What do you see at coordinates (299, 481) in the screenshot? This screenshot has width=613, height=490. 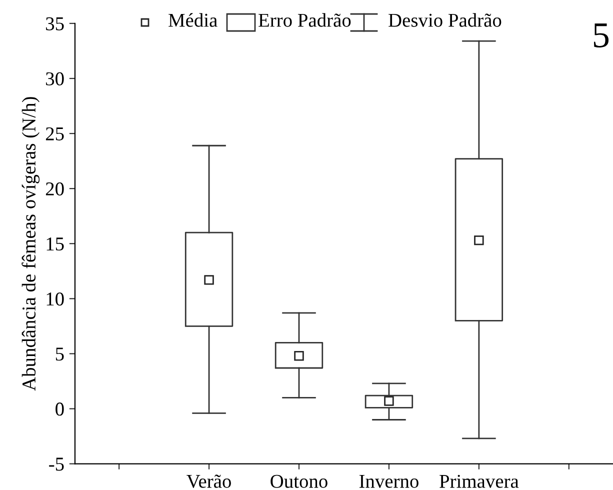 I see `x-tick-label: Outono` at bounding box center [299, 481].